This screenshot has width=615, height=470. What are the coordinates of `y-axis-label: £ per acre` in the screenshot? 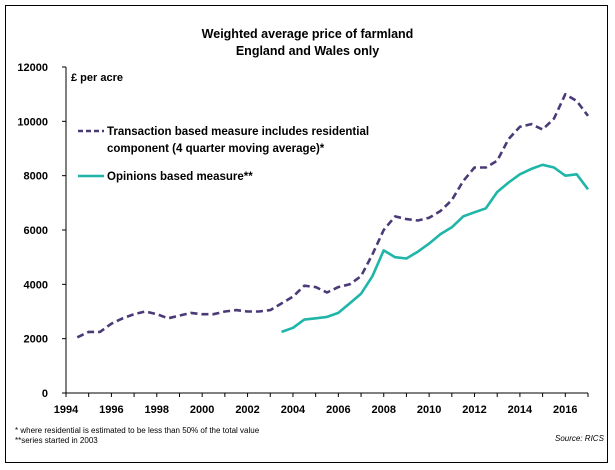 It's located at (97, 78).